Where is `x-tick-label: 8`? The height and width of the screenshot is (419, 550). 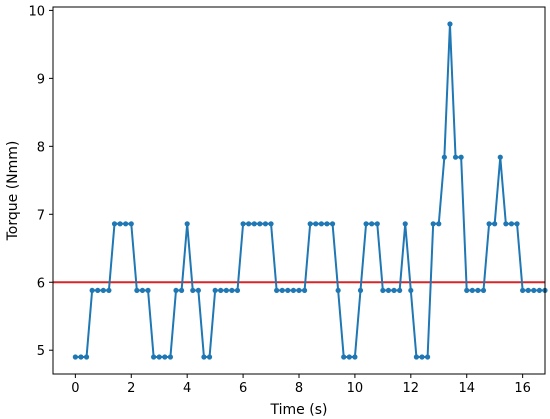
x-tick-label: 8 is located at coordinates (299, 388).